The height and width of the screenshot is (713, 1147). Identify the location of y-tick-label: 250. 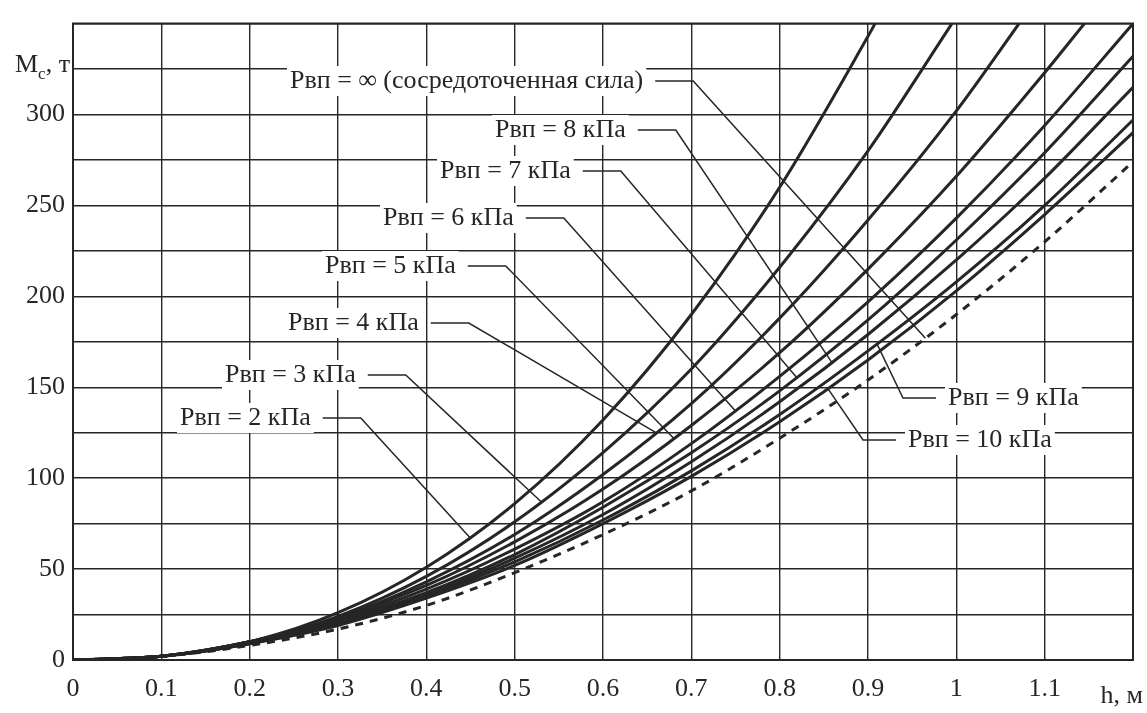
(45, 204).